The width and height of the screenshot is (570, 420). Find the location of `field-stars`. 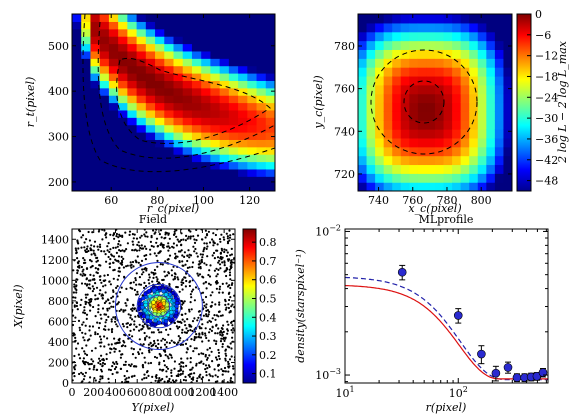

field-stars is located at coordinates (153, 306).